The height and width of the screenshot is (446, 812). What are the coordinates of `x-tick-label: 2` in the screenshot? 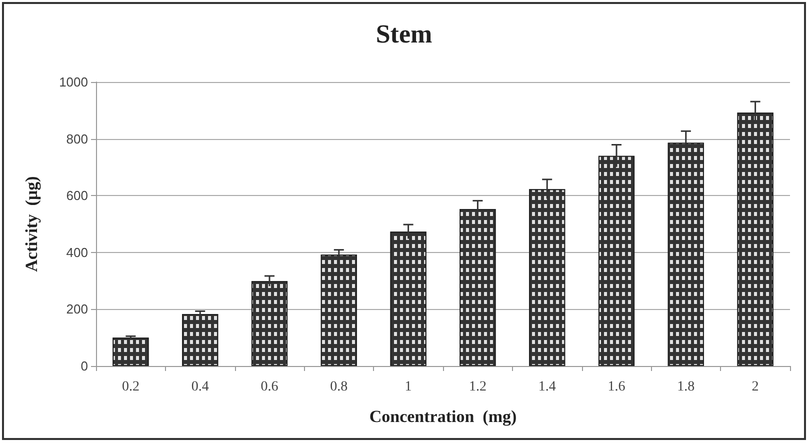 It's located at (755, 387).